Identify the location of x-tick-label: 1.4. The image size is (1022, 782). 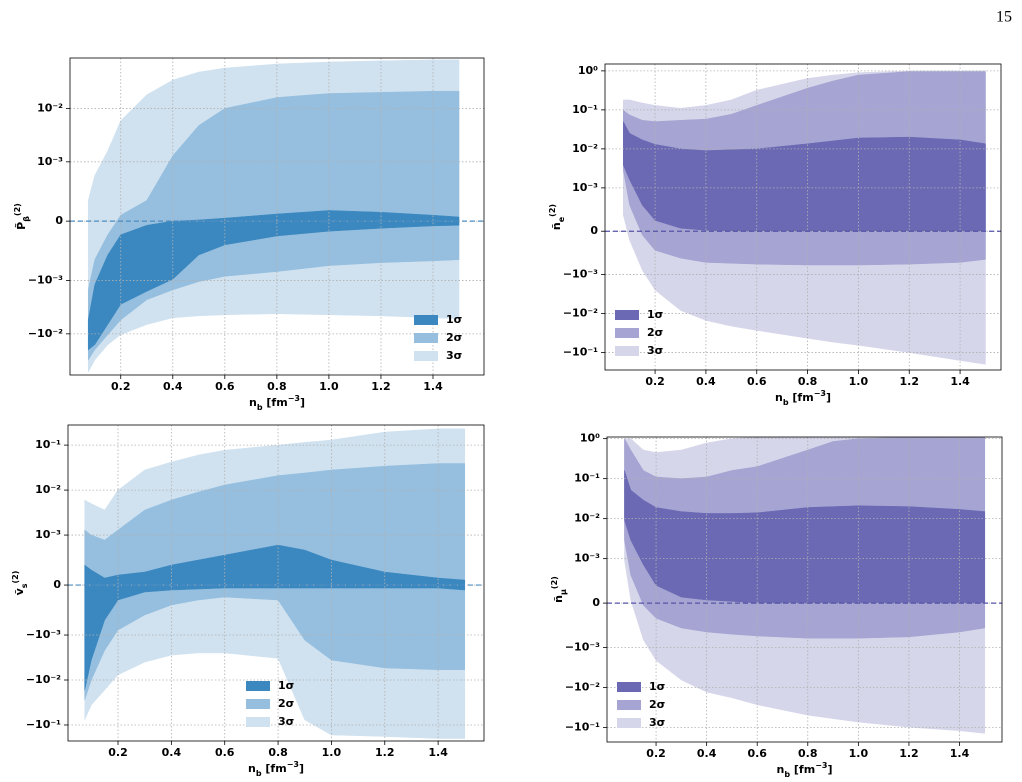
(433, 386).